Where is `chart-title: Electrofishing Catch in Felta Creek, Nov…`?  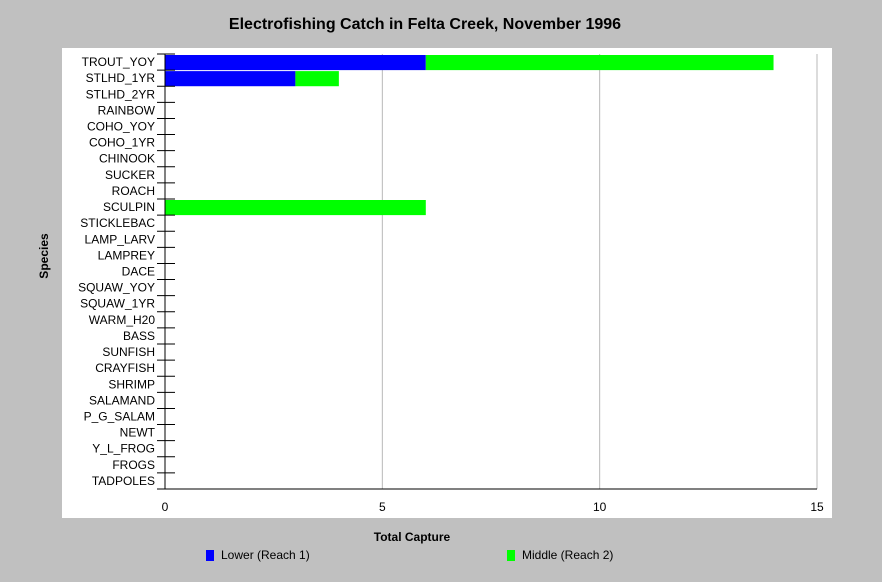 chart-title: Electrofishing Catch in Felta Creek, Nov… is located at coordinates (425, 24).